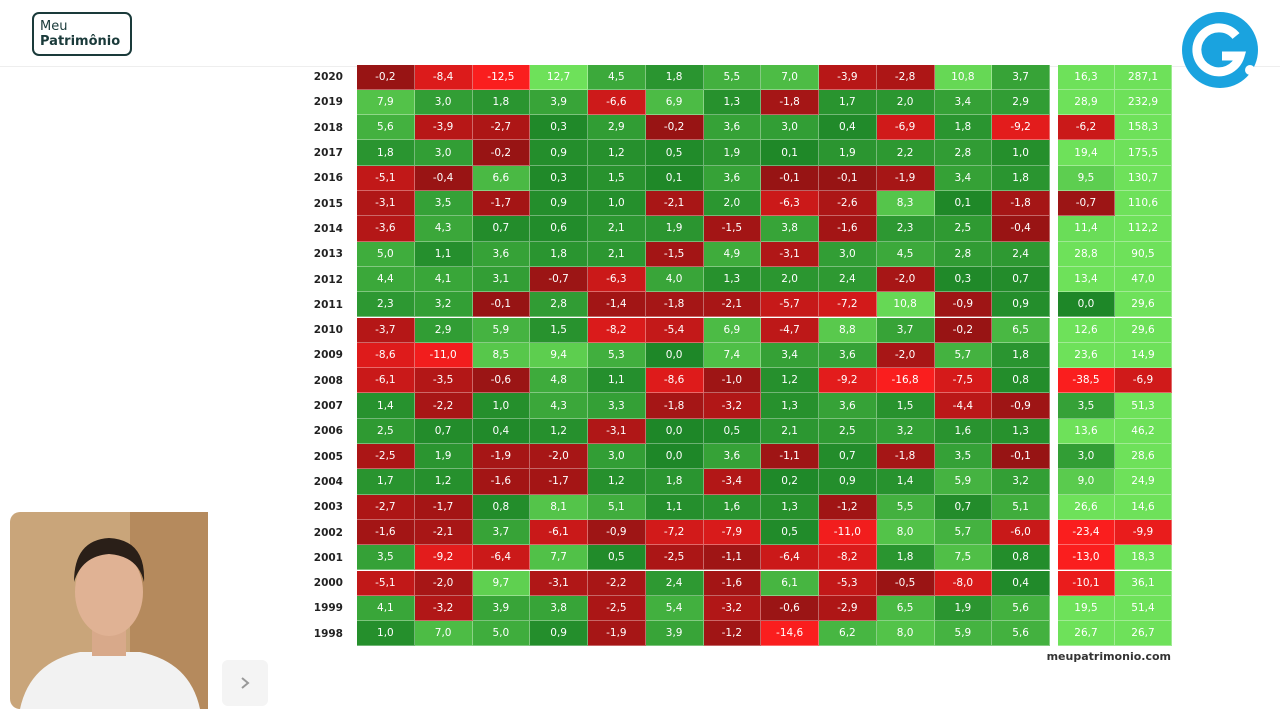  I want to click on month-cell: 5,9, so click(963, 482).